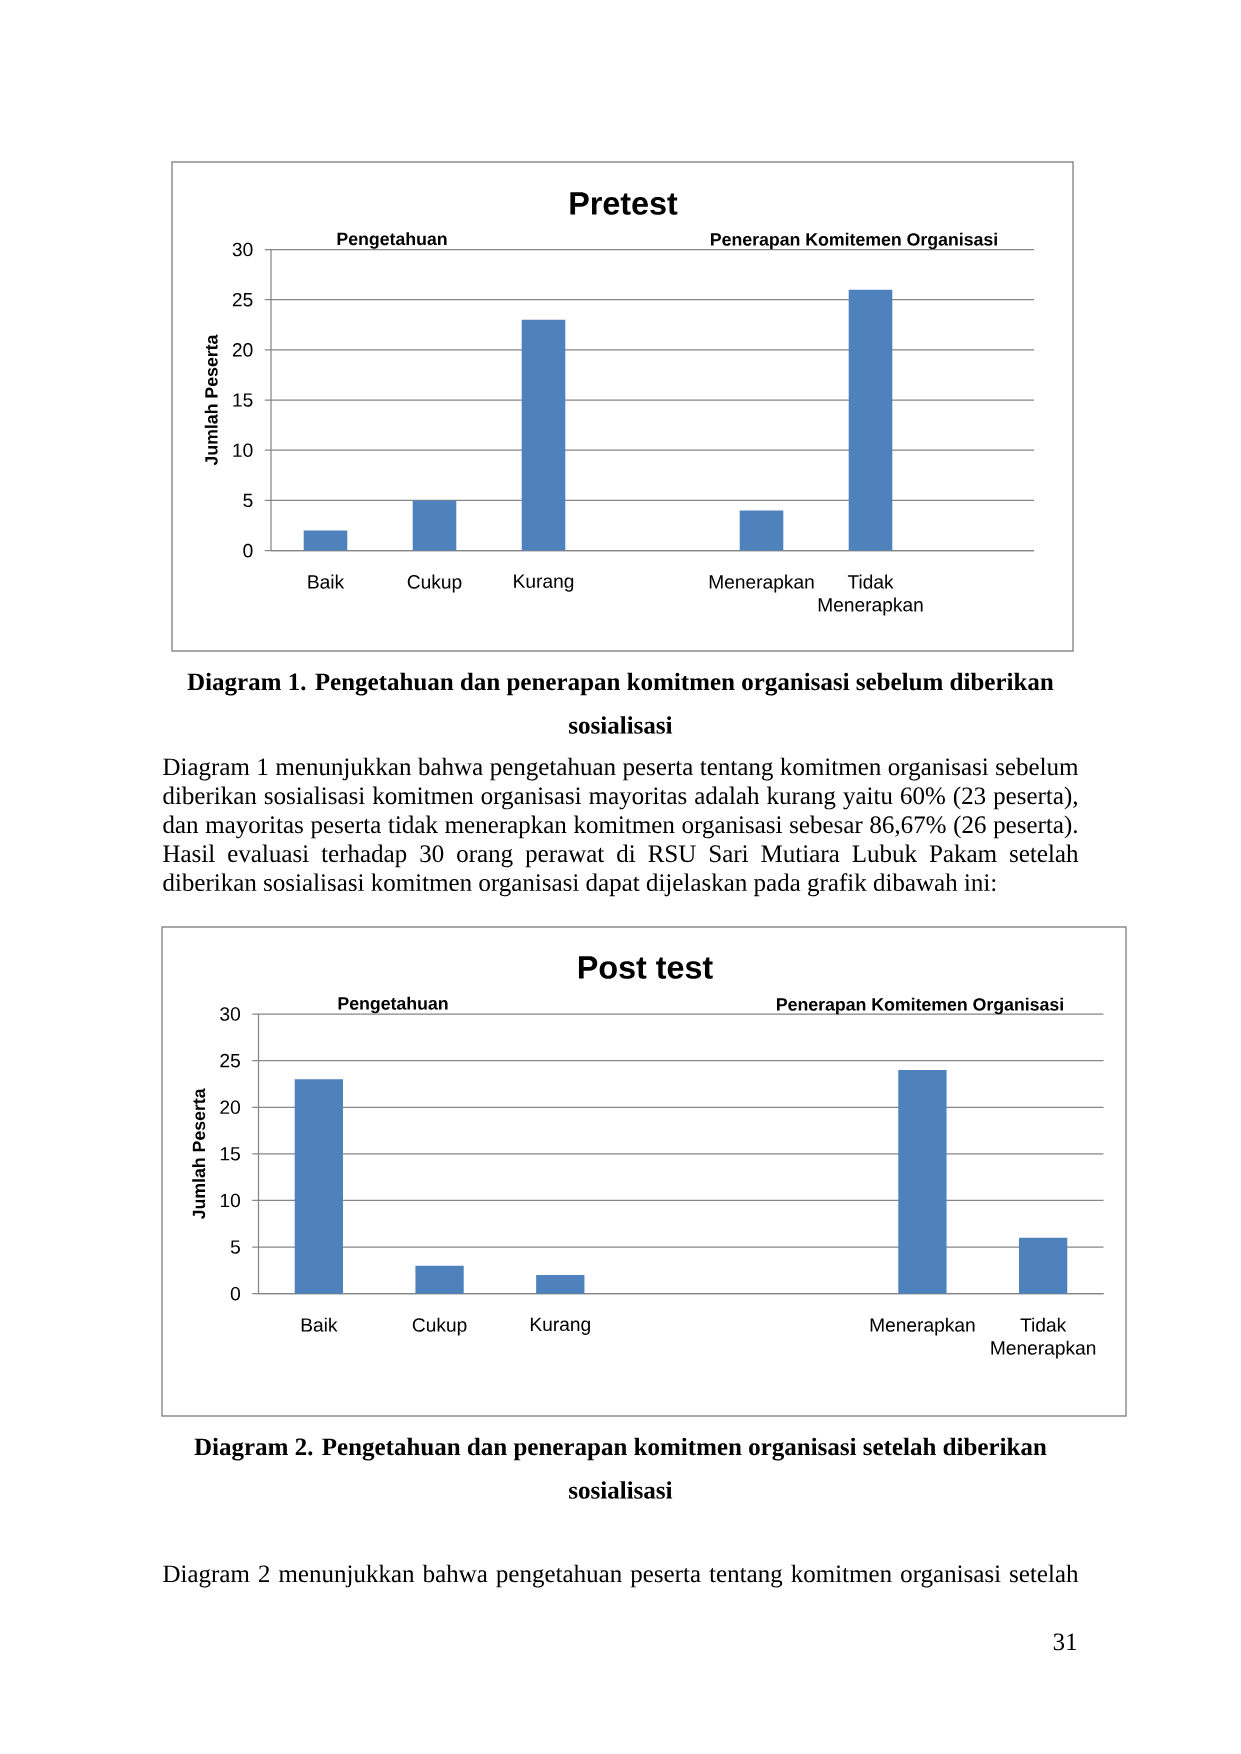 The height and width of the screenshot is (1754, 1241). I want to click on text: 31, so click(1065, 1642).